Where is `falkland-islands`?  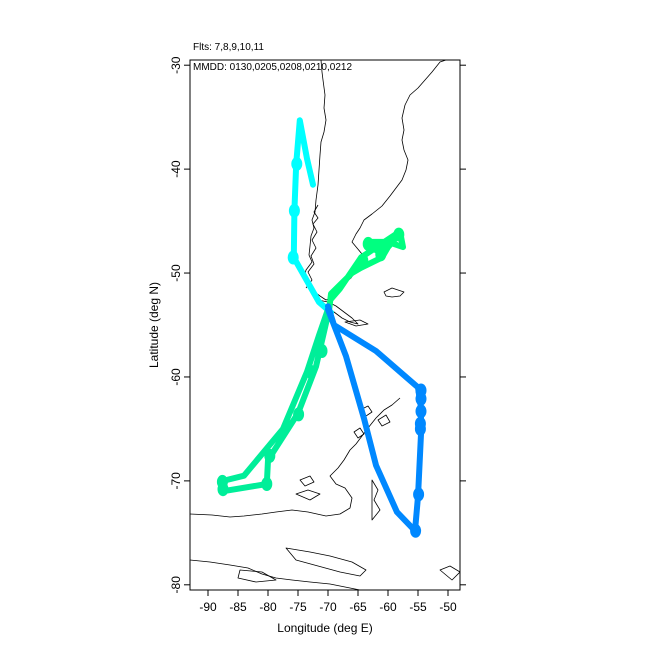 falkland-islands is located at coordinates (394, 292).